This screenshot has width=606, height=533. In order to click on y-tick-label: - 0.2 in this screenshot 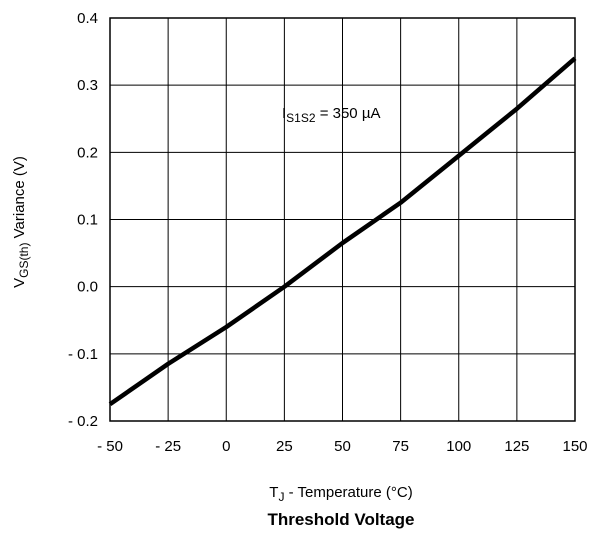, I will do `click(83, 421)`.